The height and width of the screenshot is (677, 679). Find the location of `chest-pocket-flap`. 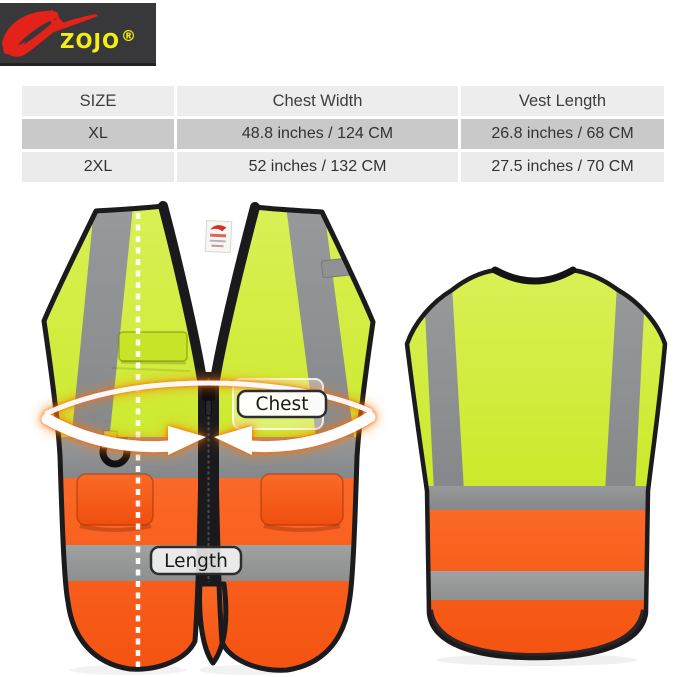

chest-pocket-flap is located at coordinates (153, 346).